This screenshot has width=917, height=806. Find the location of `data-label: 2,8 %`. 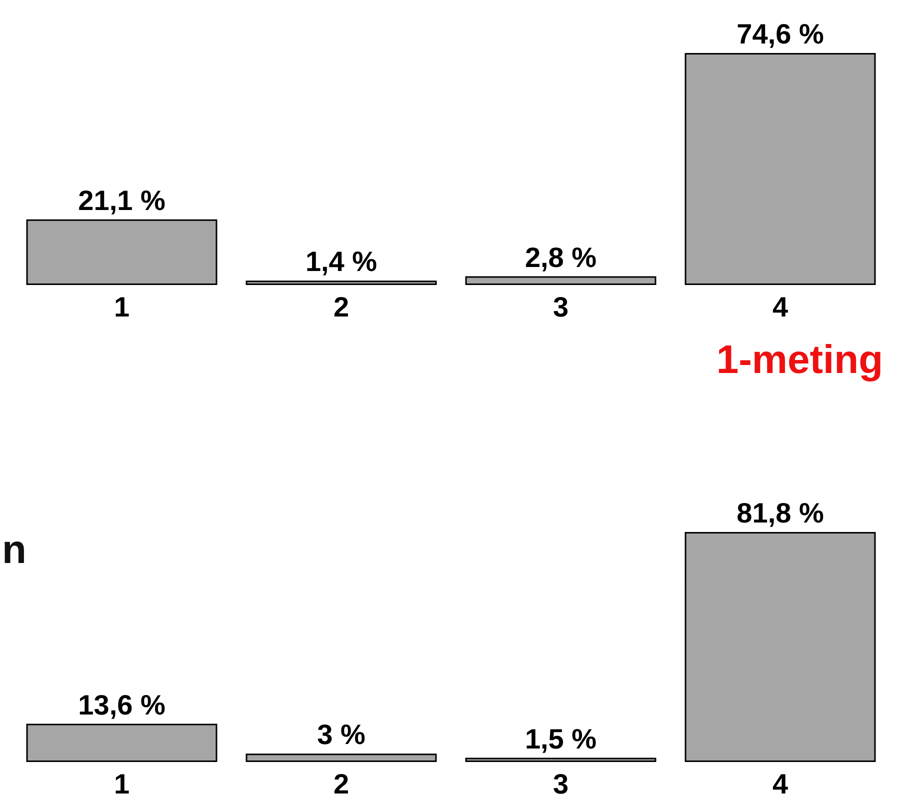

data-label: 2,8 % is located at coordinates (560, 257).